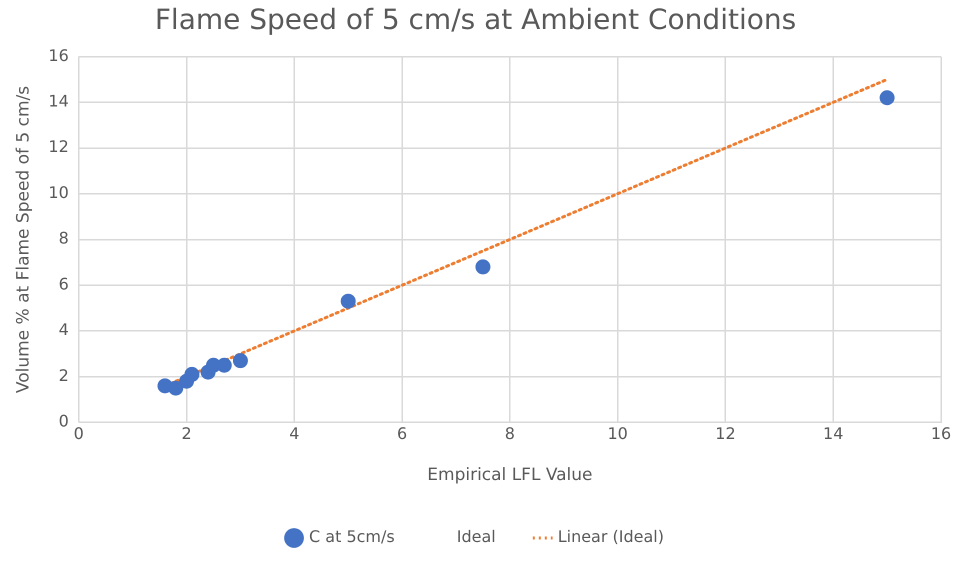 The height and width of the screenshot is (561, 956). What do you see at coordinates (63, 375) in the screenshot?
I see `y-tick-label: 2` at bounding box center [63, 375].